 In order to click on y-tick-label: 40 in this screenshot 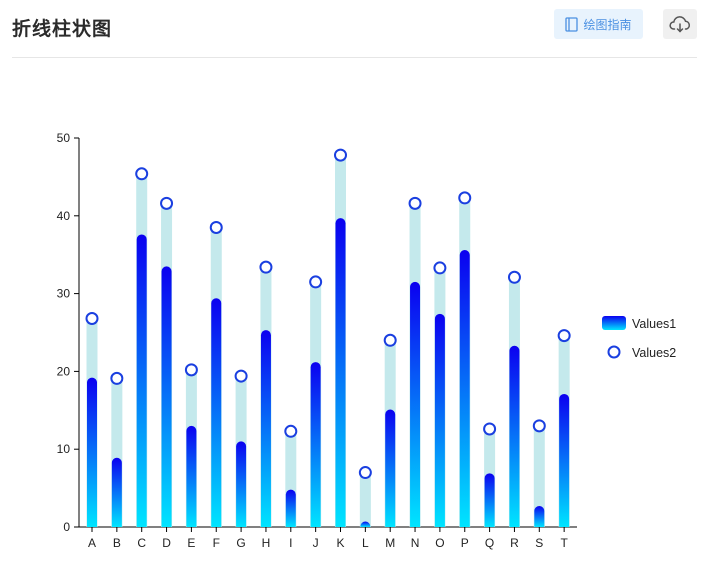, I will do `click(64, 216)`.